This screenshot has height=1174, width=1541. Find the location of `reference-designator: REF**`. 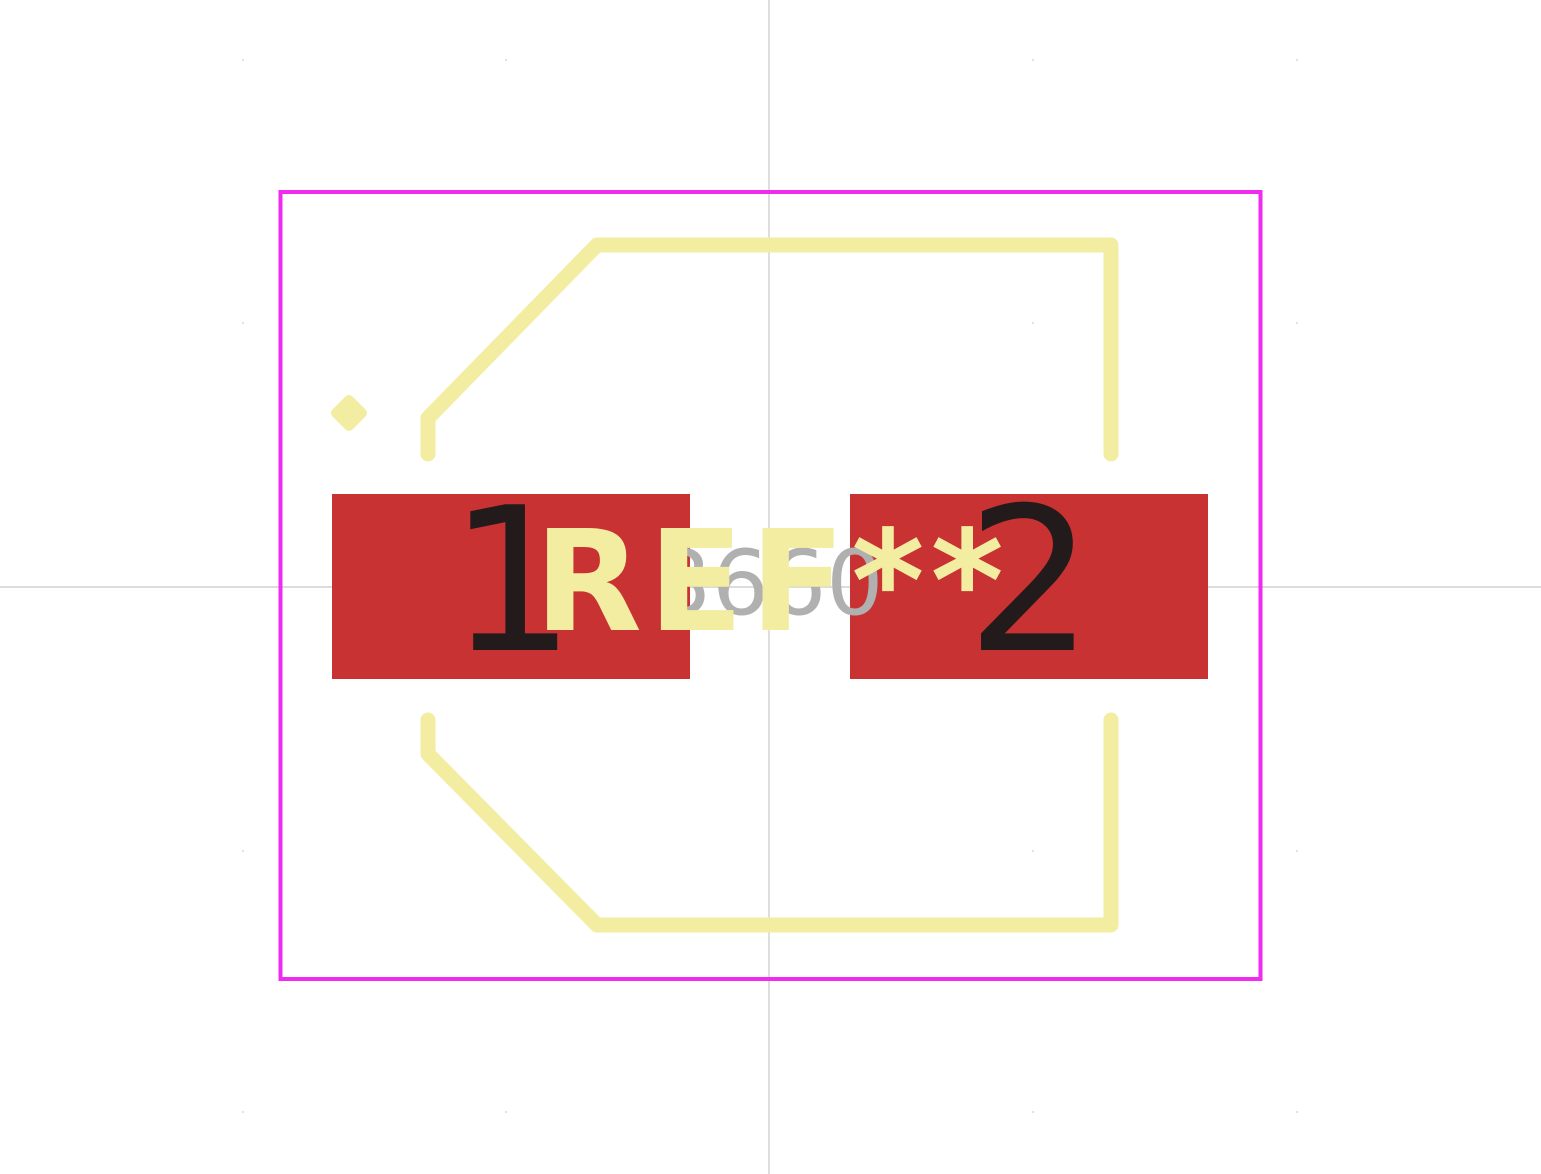

reference-designator: REF** is located at coordinates (772, 582).